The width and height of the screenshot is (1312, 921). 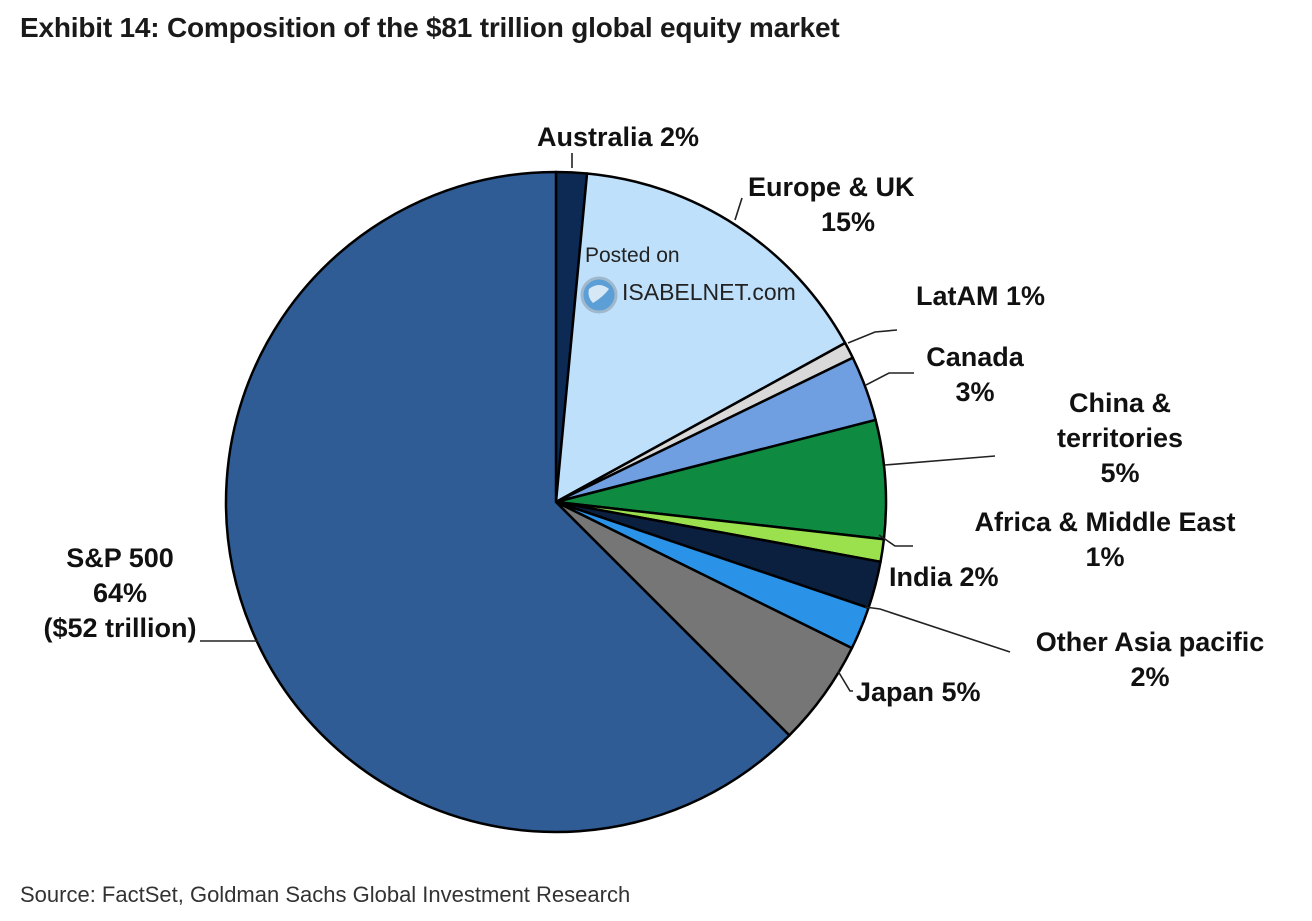 I want to click on slice-label: Japan 5%, so click(x=918, y=692).